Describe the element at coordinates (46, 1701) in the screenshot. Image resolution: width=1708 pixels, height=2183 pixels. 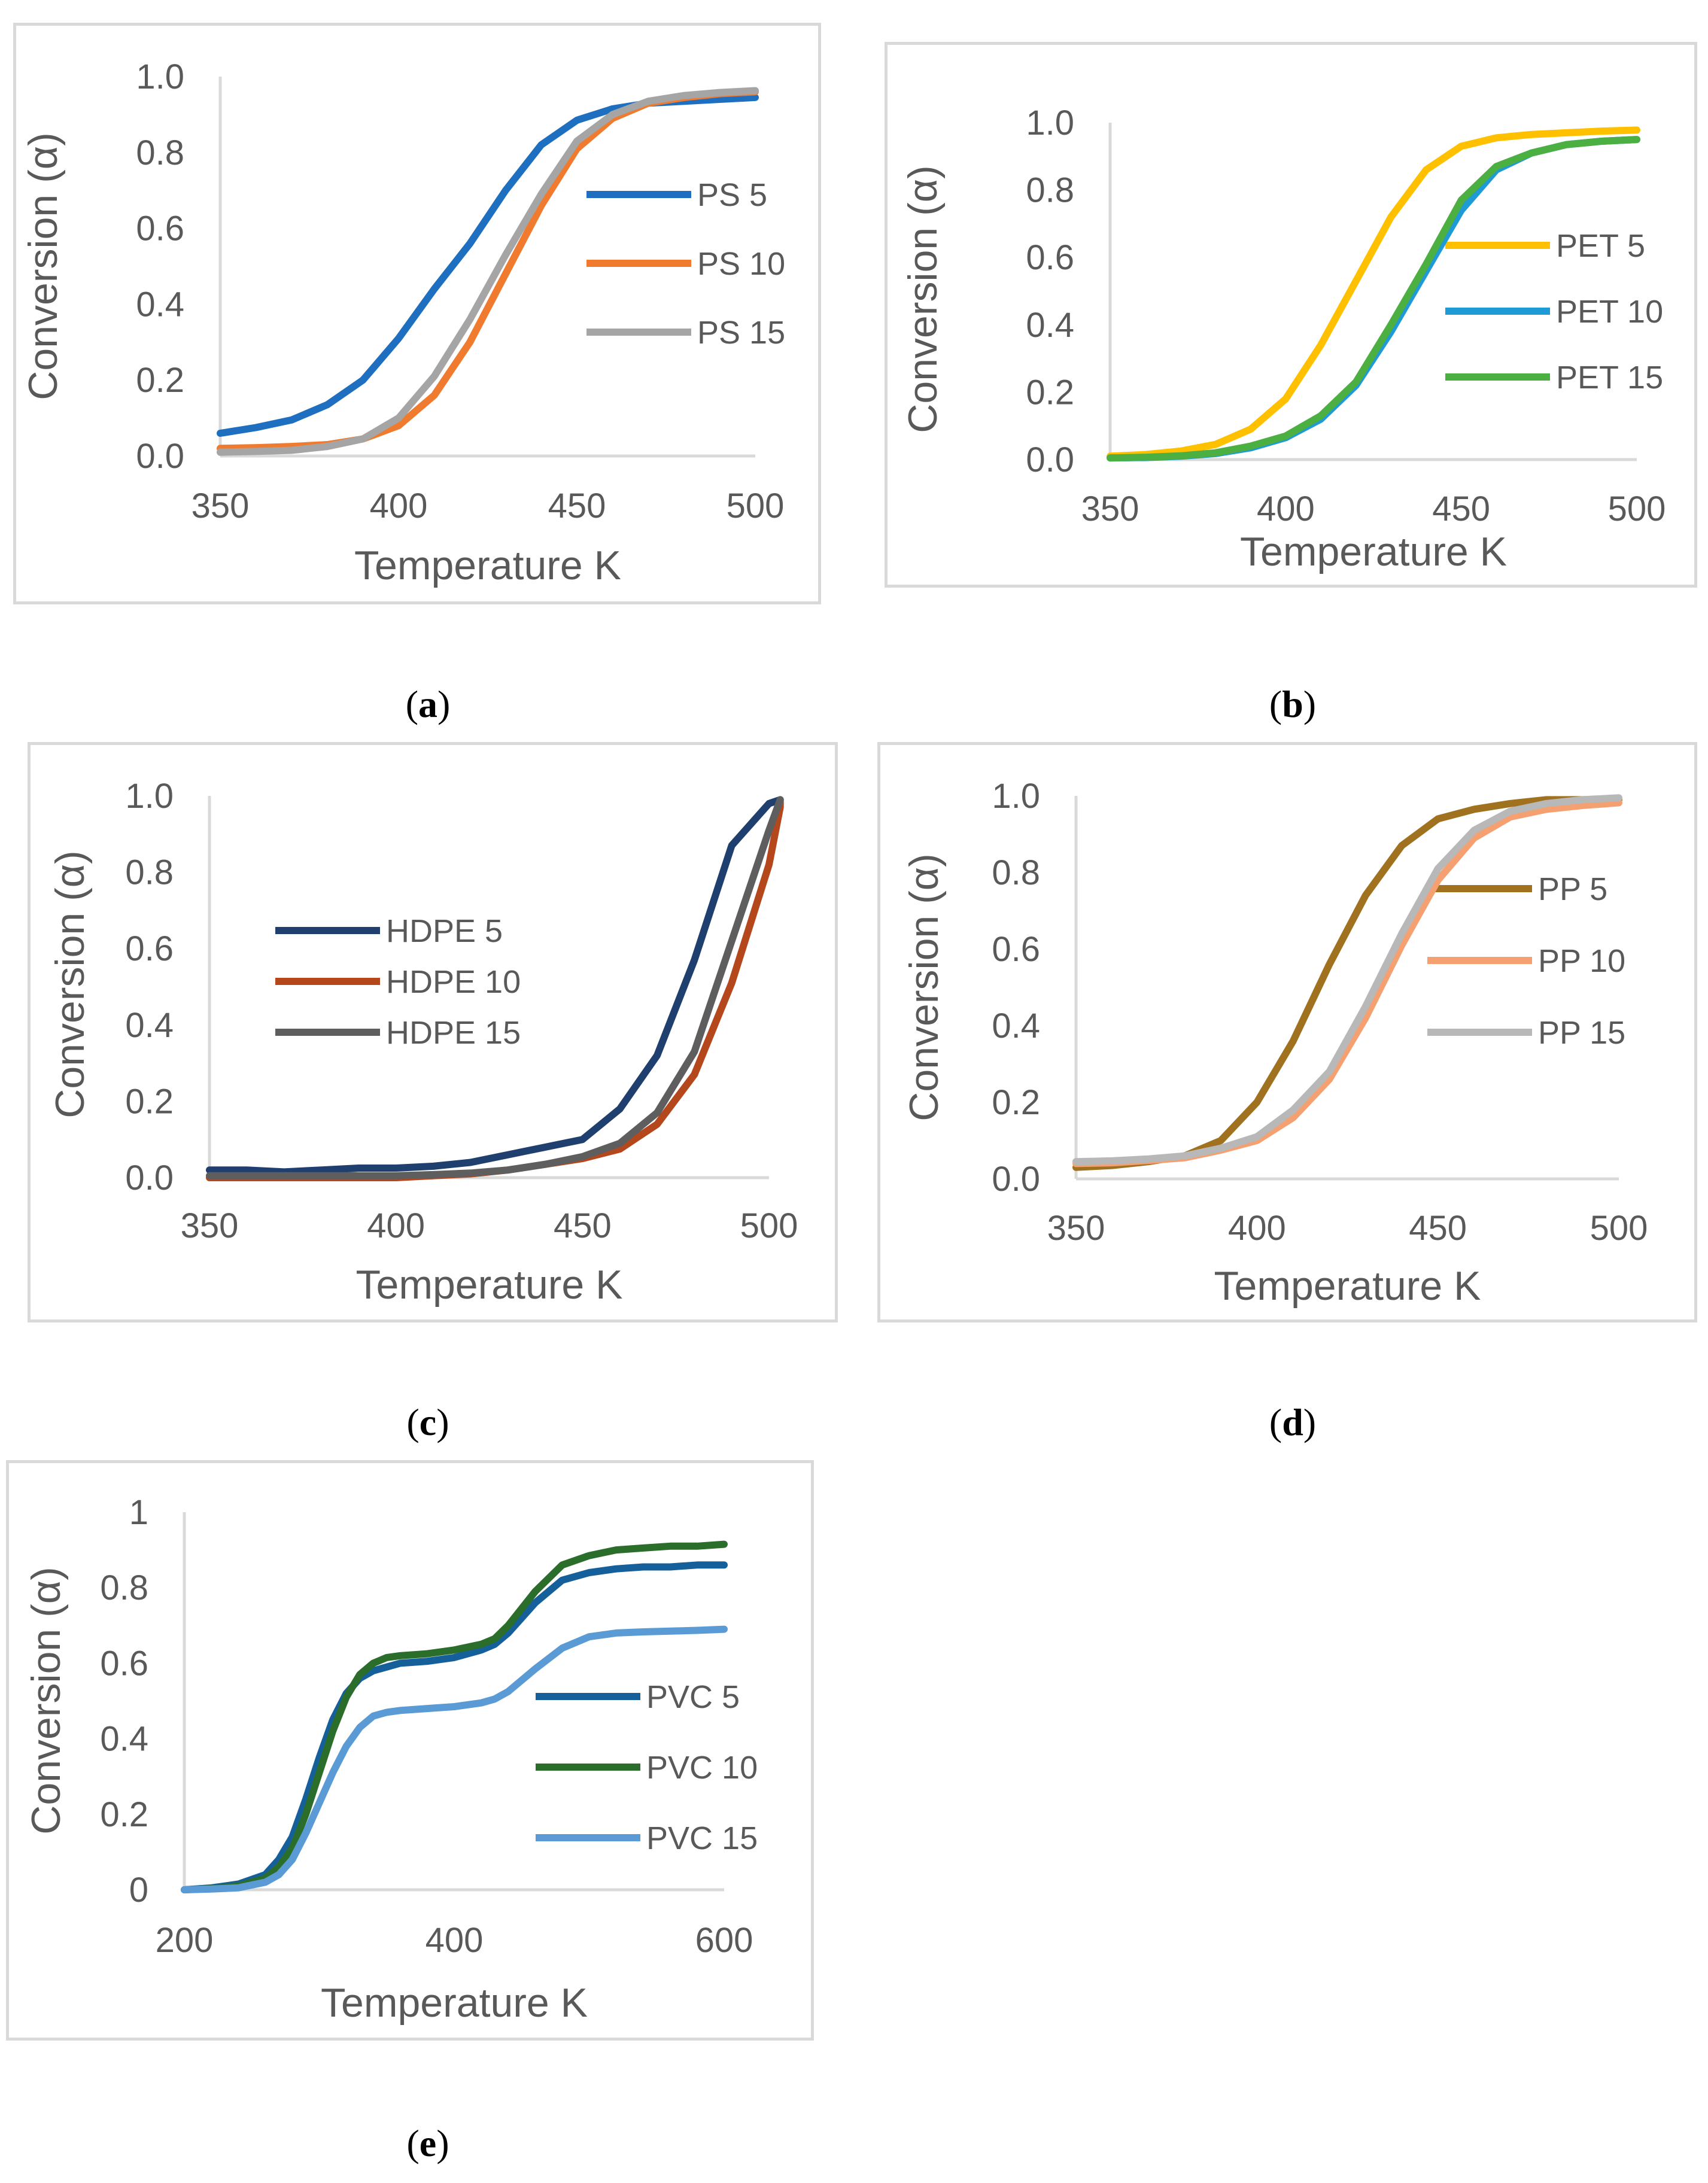
I see `chart-e-y-axis-title: Conversion (α)` at that location.